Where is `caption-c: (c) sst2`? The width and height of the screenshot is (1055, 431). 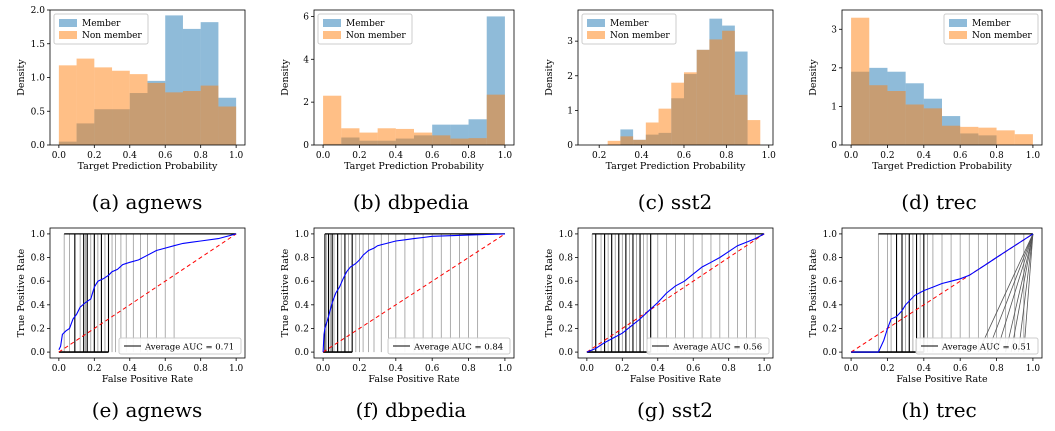 caption-c: (c) sst2 is located at coordinates (675, 202).